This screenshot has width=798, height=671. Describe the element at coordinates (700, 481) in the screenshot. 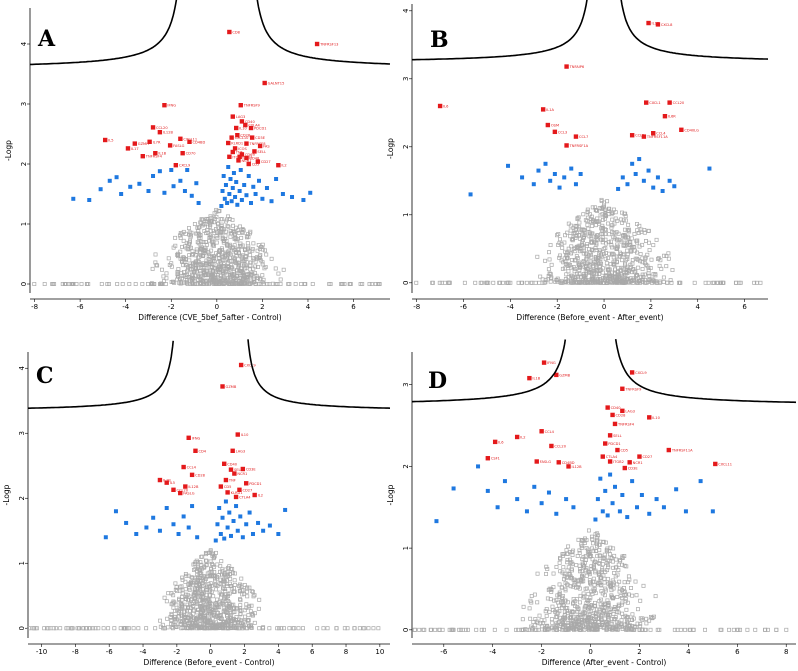

I see `trend-point` at that location.